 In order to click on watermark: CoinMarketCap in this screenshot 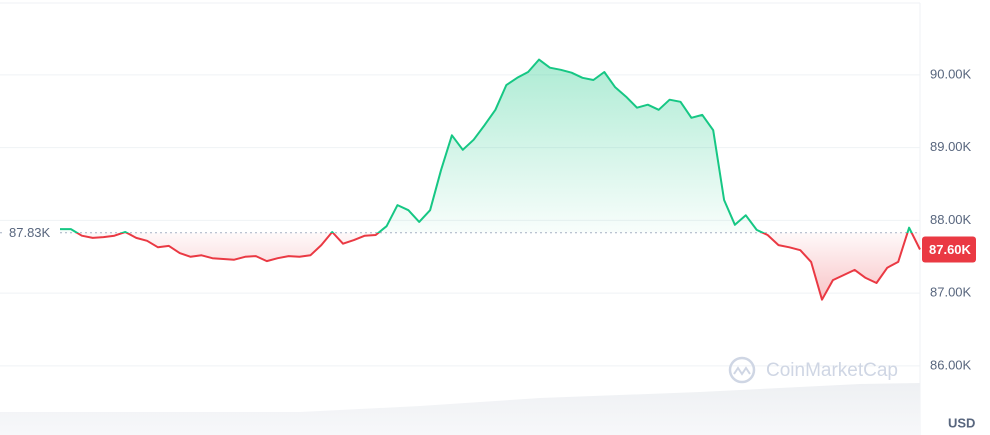, I will do `click(813, 370)`.